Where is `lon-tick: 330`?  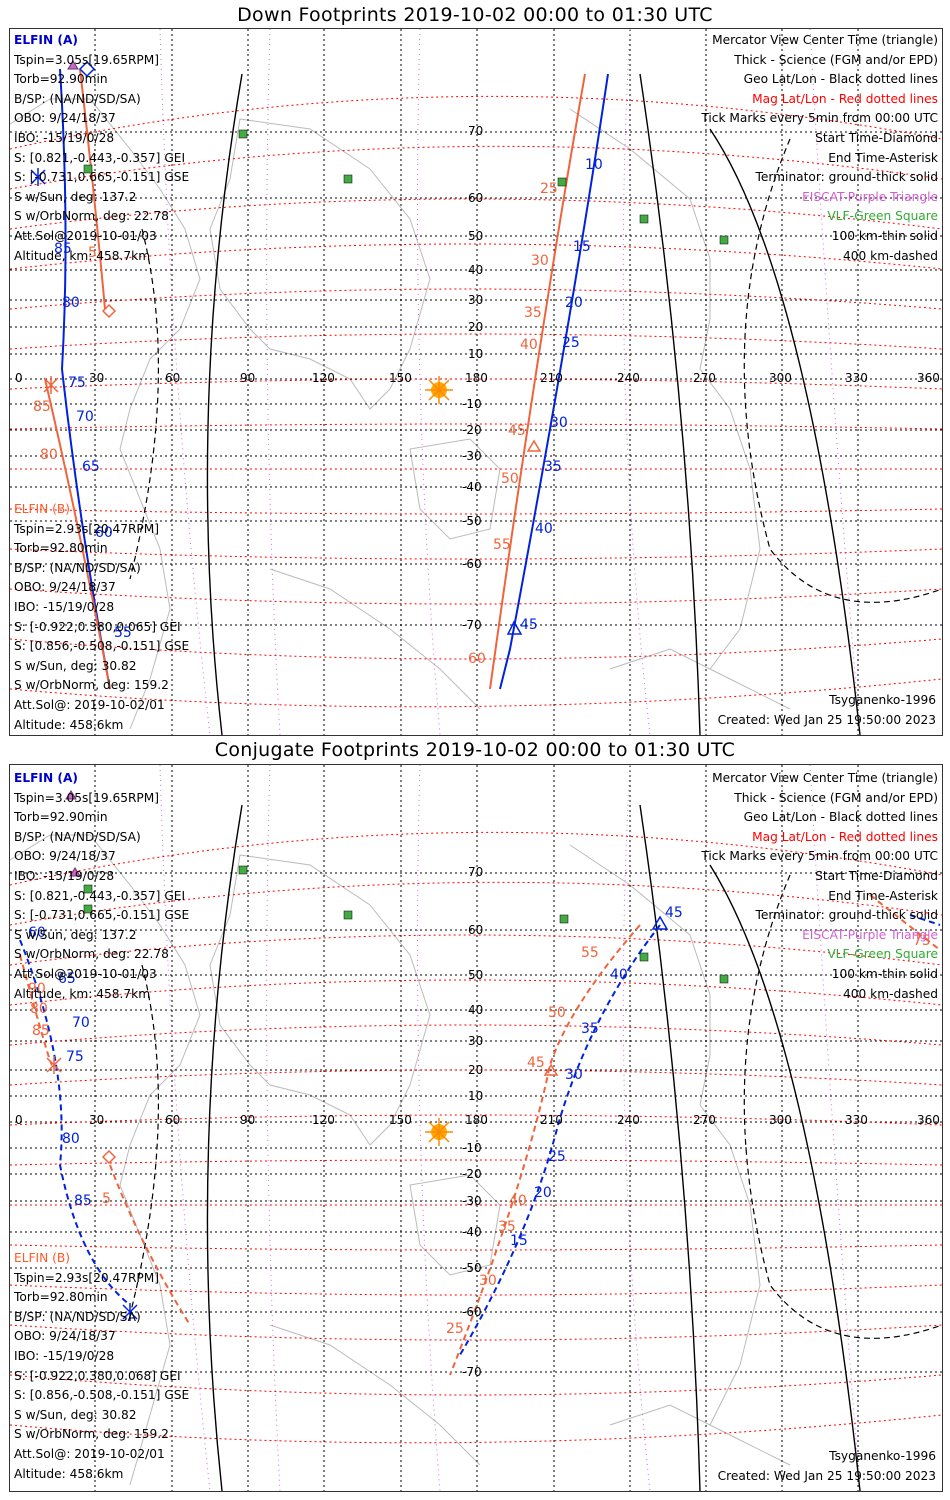
lon-tick: 330 is located at coordinates (856, 378).